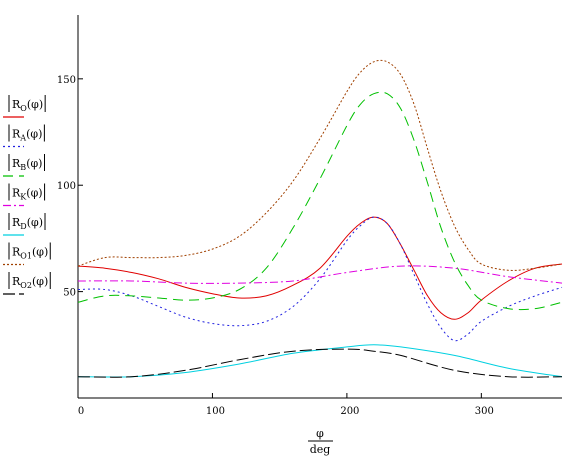 This screenshot has height=457, width=580. What do you see at coordinates (285, 405) in the screenshot?
I see `x-axis-ticks: 0 100 200 300` at bounding box center [285, 405].